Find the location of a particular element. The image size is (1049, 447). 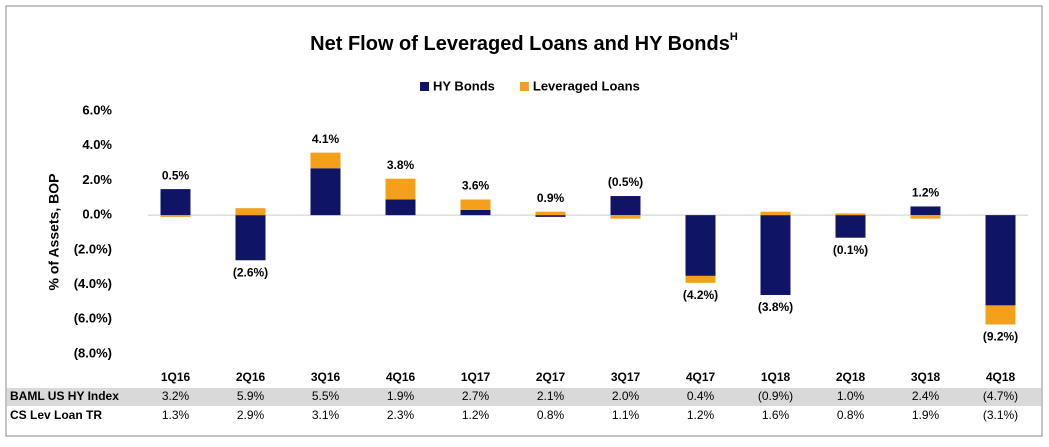

x-tick-label: 1Q18 is located at coordinates (776, 377).